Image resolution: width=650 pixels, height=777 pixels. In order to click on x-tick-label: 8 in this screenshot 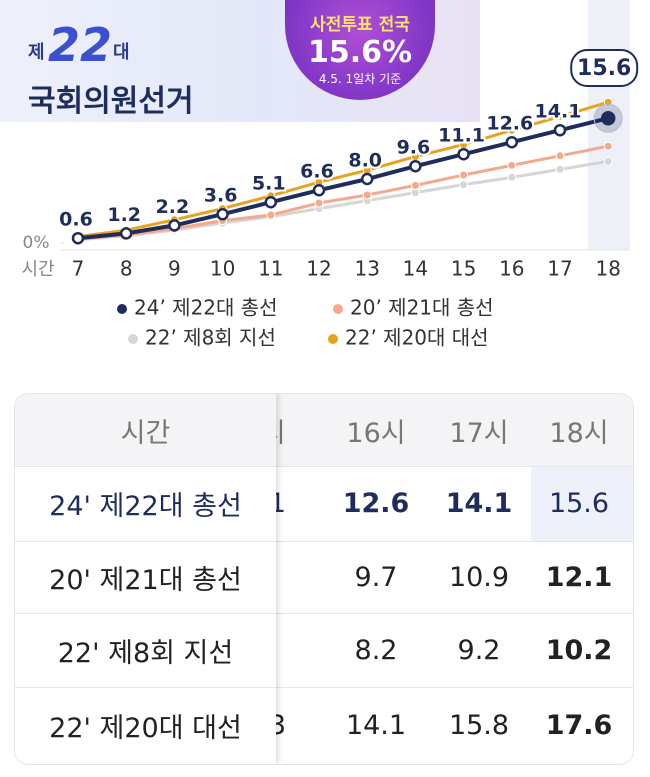, I will do `click(126, 269)`.